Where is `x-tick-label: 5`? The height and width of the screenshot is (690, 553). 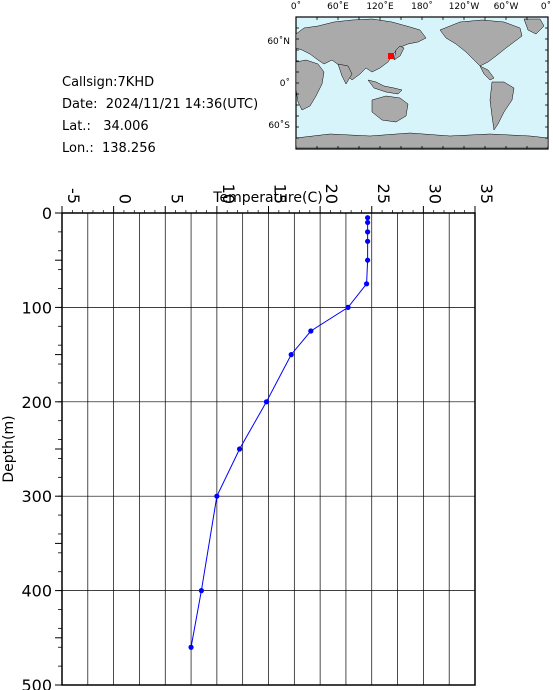 x-tick-label: 5 is located at coordinates (176, 199).